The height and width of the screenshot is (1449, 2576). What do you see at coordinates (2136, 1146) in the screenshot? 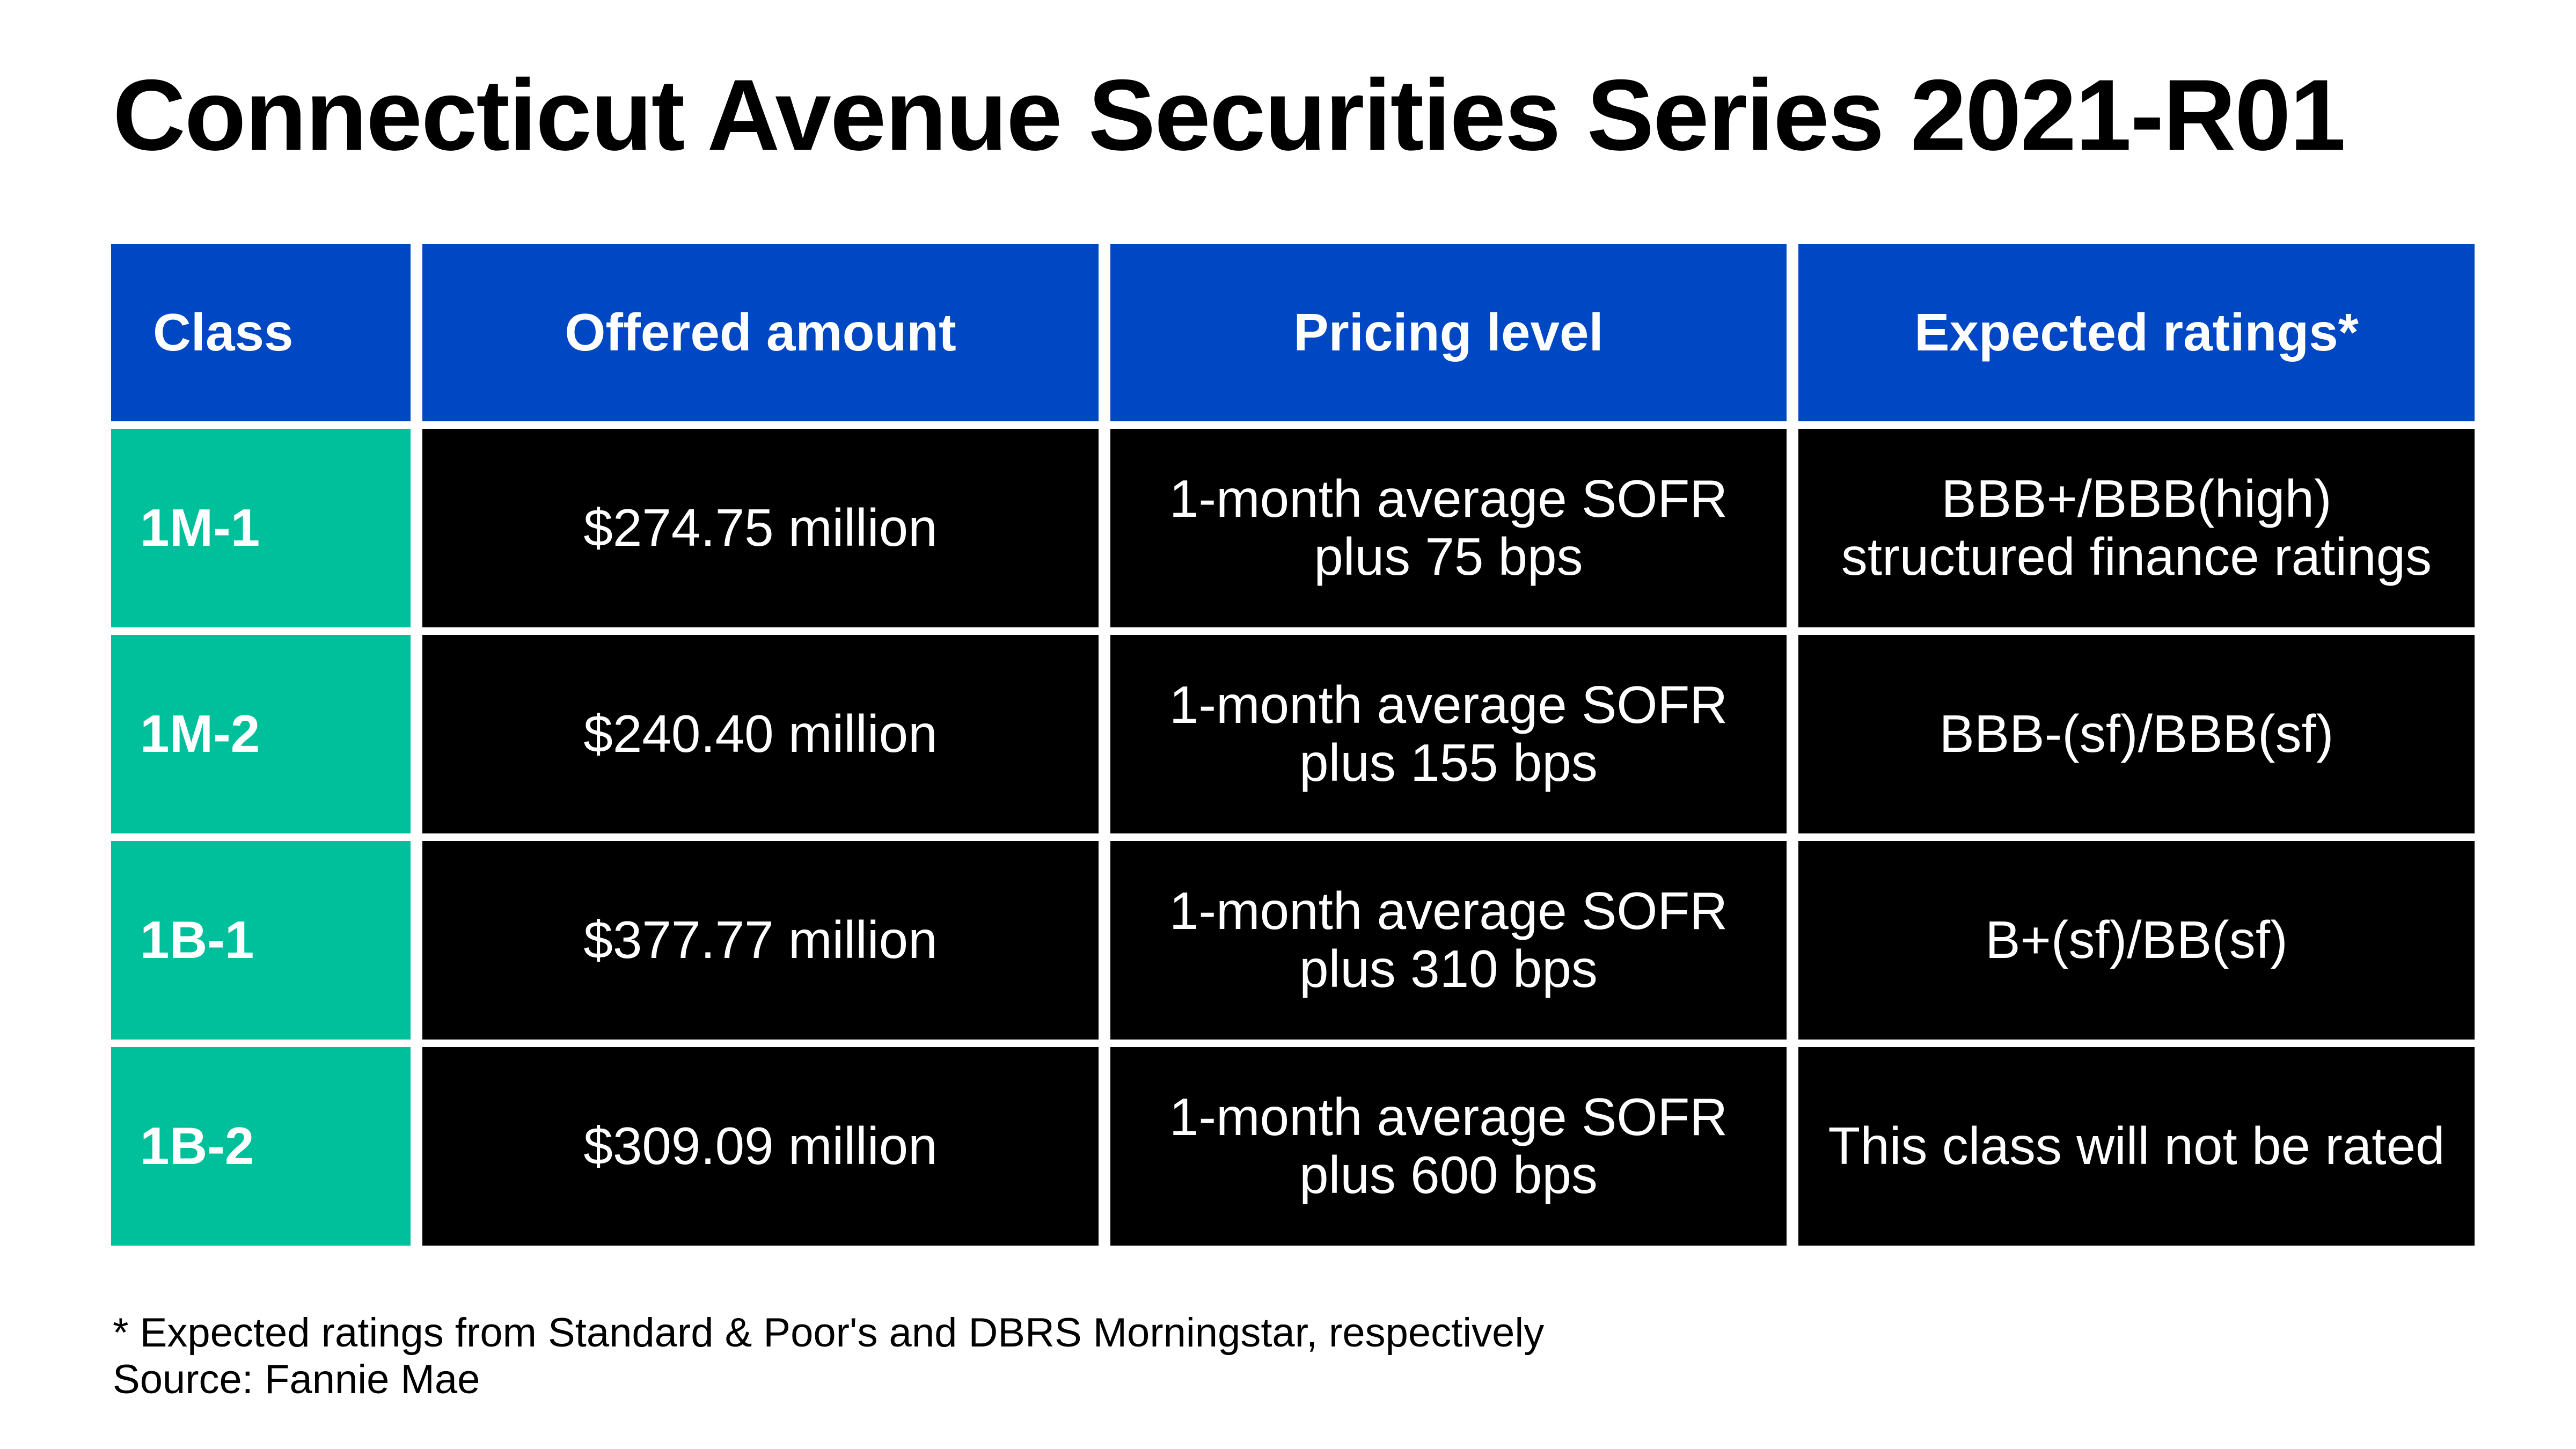
I see `table-cell-expected-ratings: This class will not be rated` at bounding box center [2136, 1146].